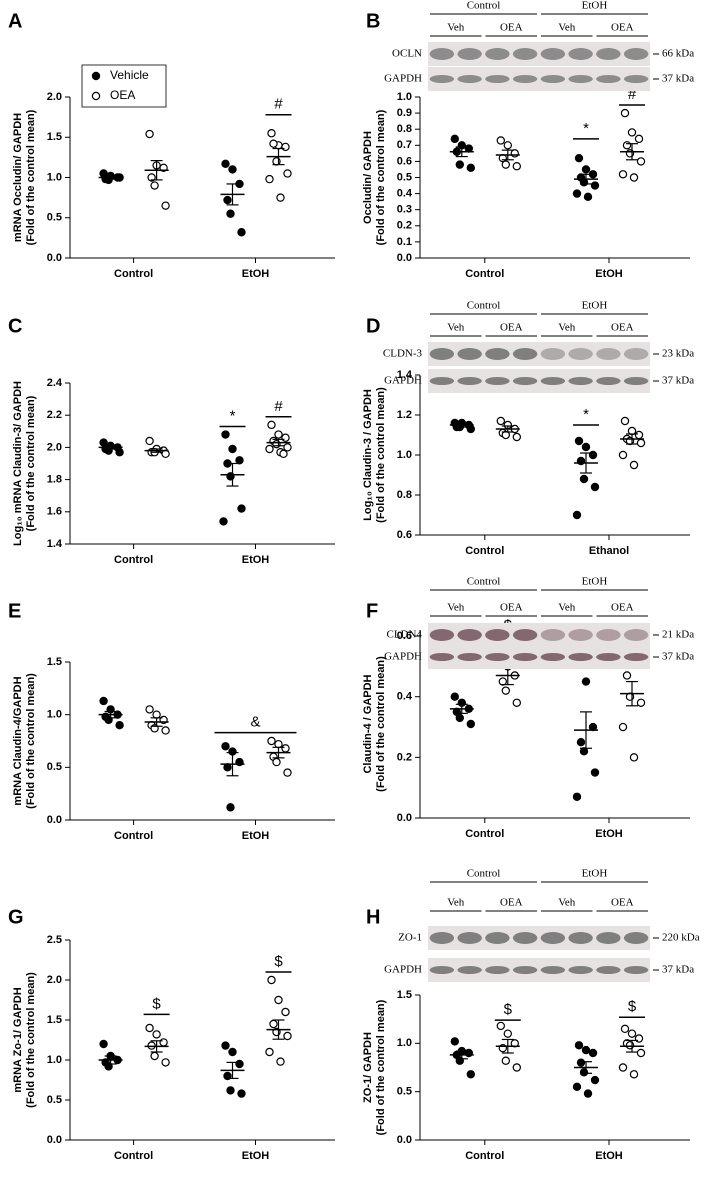  What do you see at coordinates (456, 328) in the screenshot?
I see `blot-treatment-label: Veh` at bounding box center [456, 328].